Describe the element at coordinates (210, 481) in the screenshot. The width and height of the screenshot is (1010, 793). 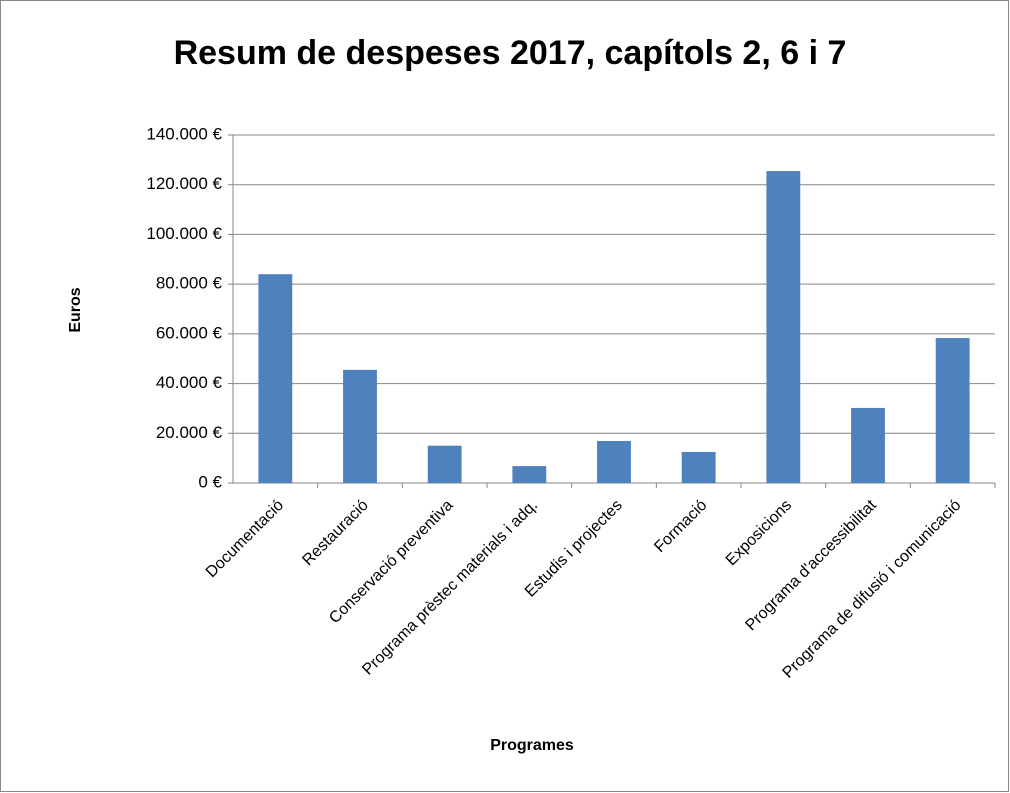
I see `y-tick-label: 0 €` at that location.